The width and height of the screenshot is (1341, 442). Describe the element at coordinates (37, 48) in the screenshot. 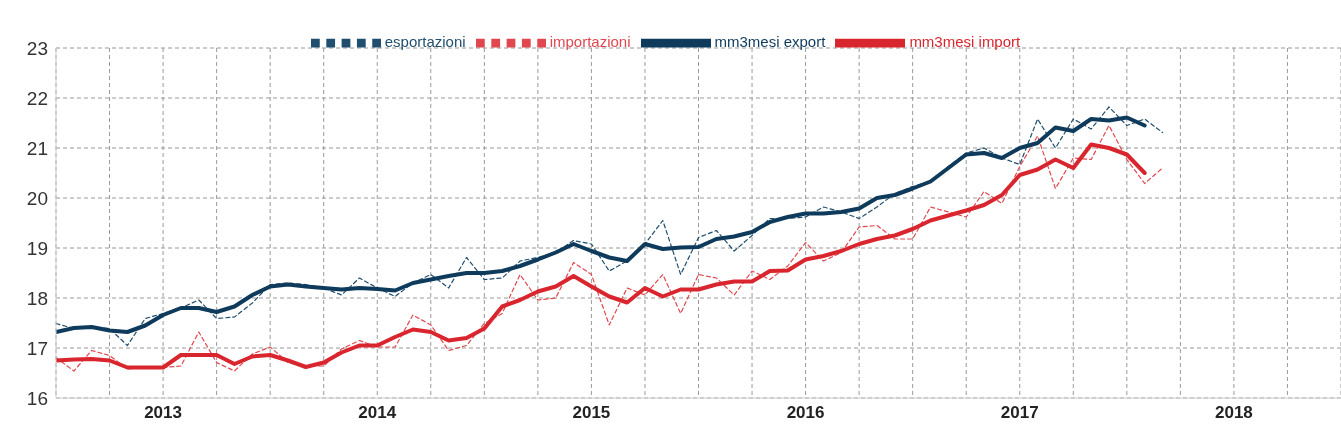

I see `y-tick-label: 23` at that location.